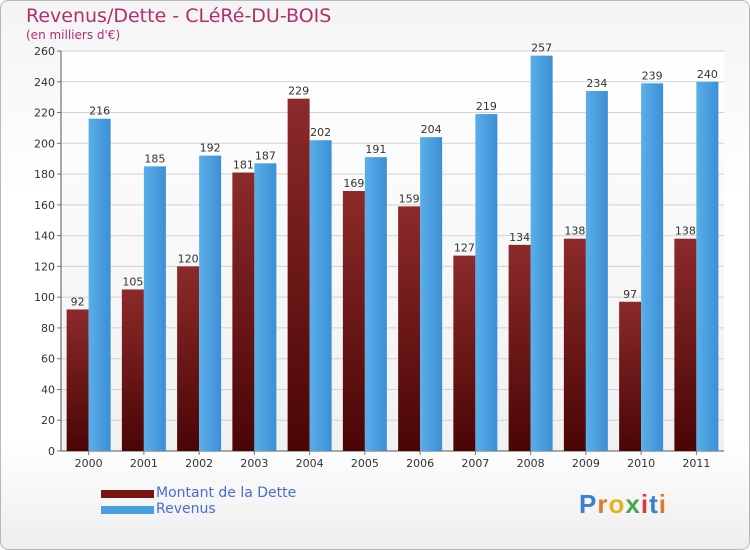 This screenshot has height=550, width=750. What do you see at coordinates (541, 48) in the screenshot?
I see `data-label-revenus: 257` at bounding box center [541, 48].